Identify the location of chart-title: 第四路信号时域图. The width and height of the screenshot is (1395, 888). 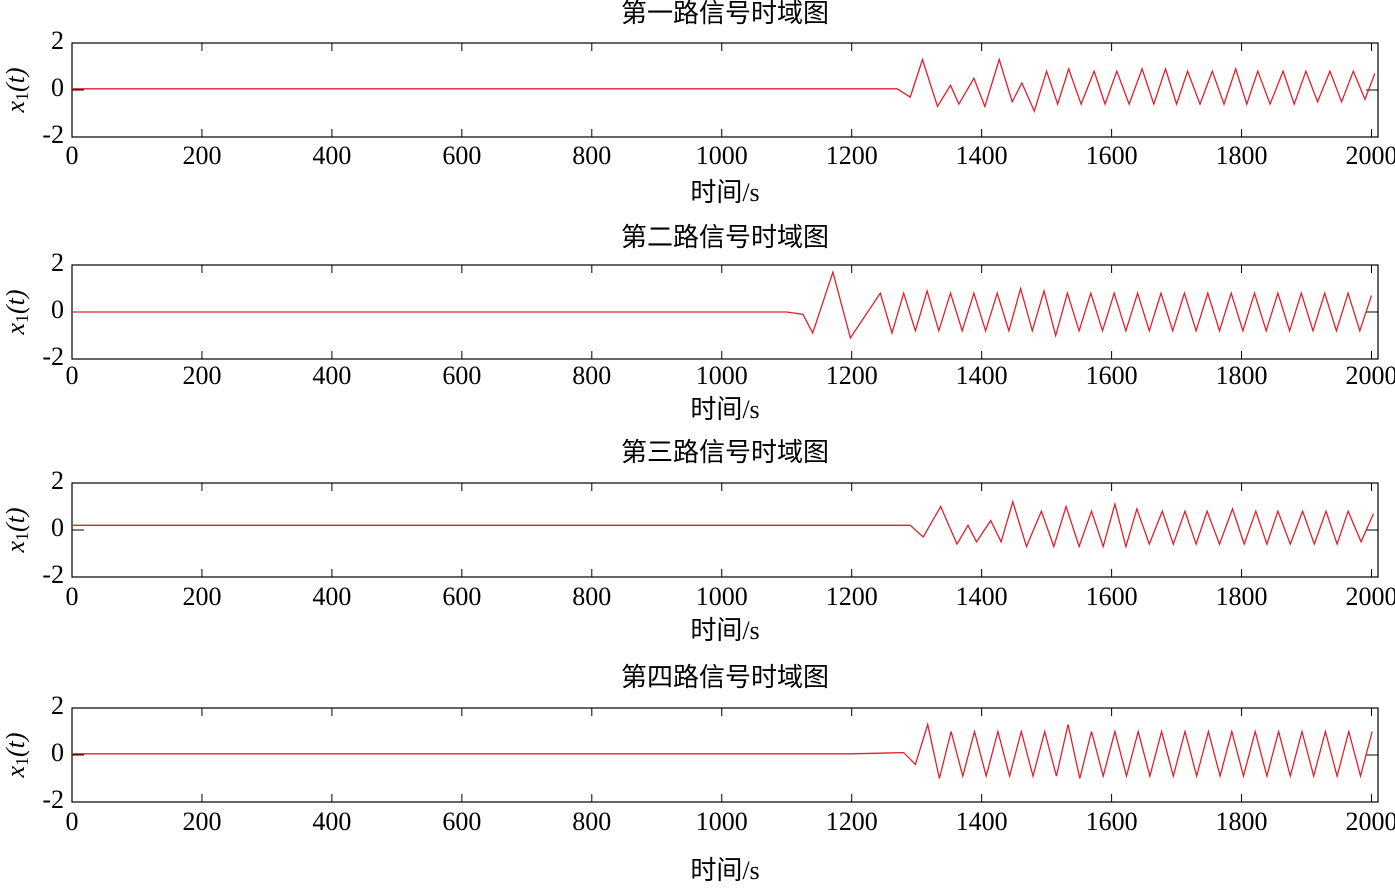
(725, 677).